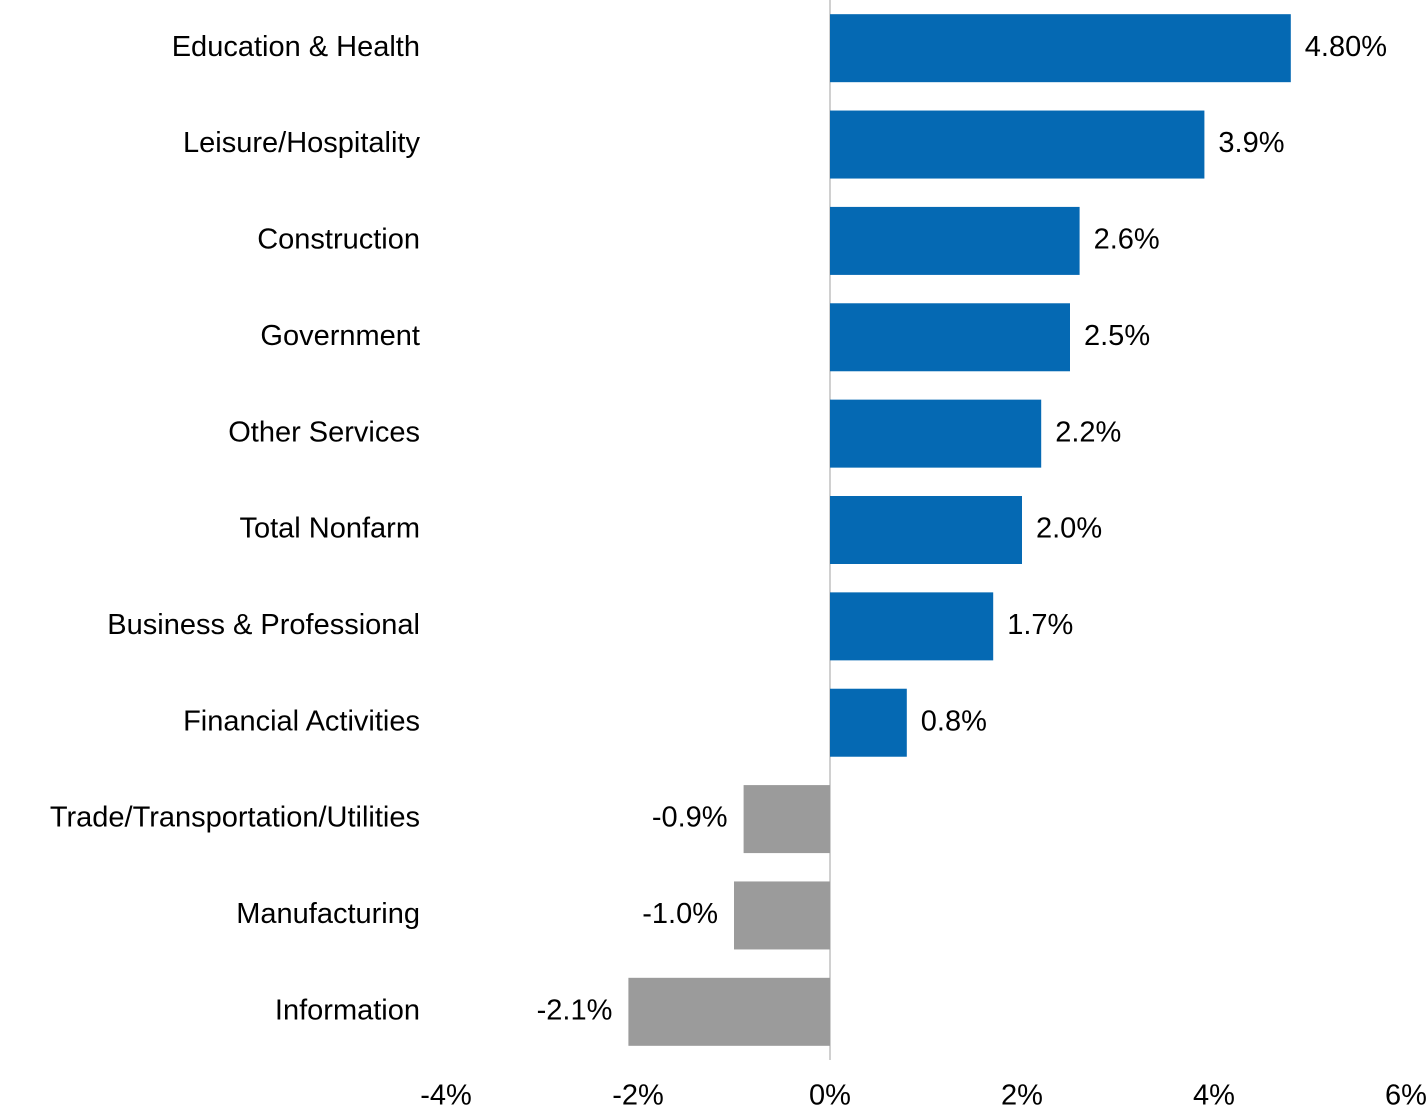 The height and width of the screenshot is (1120, 1428). I want to click on x-tick-label: 2%, so click(1022, 1096).